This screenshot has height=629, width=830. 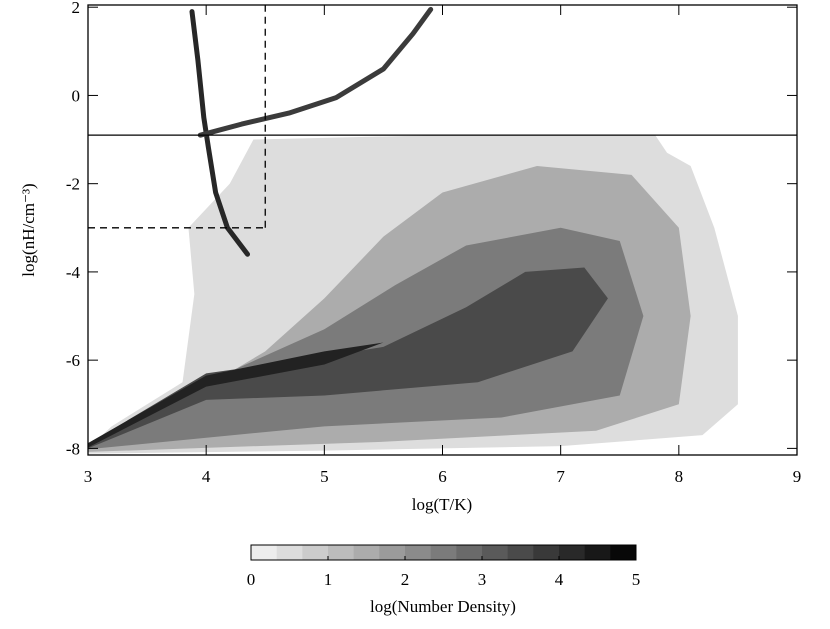 What do you see at coordinates (405, 579) in the screenshot?
I see `colorbar-tick-label: 2` at bounding box center [405, 579].